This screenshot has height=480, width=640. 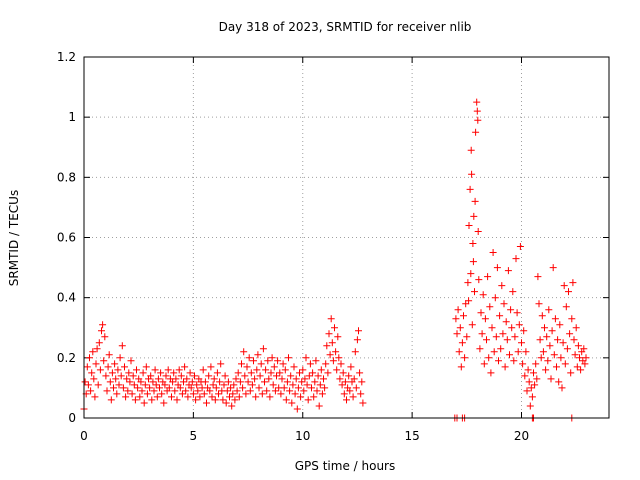 I want to click on x-tick-label: 10, so click(x=302, y=436).